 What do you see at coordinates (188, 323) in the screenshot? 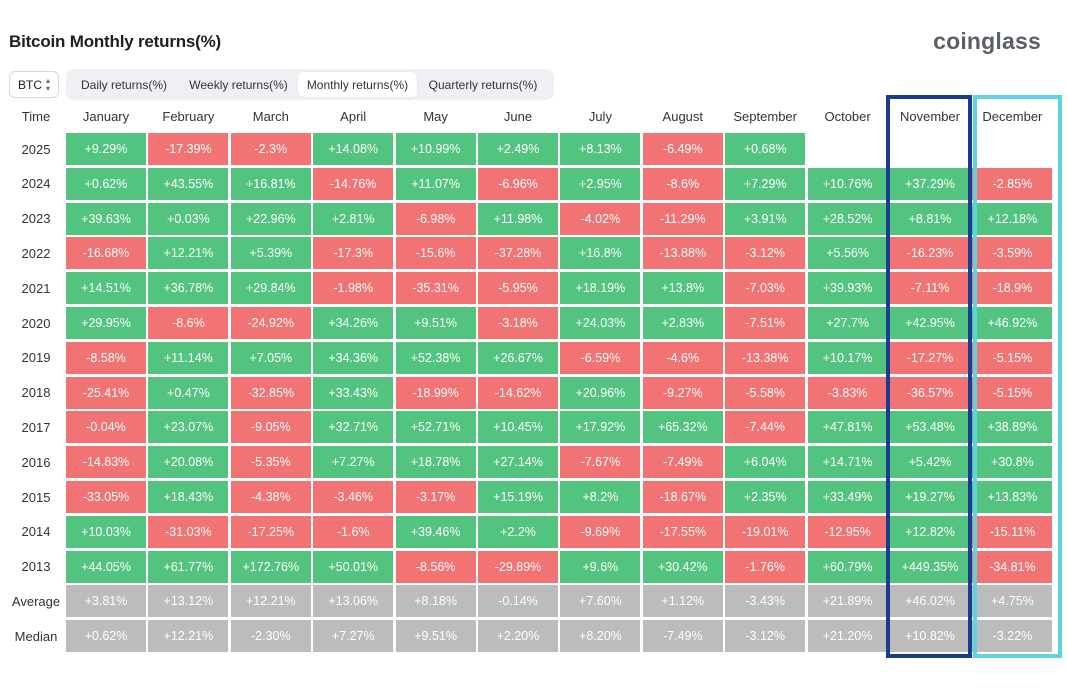
I see `return-cell-2020-february: -8.6%` at bounding box center [188, 323].